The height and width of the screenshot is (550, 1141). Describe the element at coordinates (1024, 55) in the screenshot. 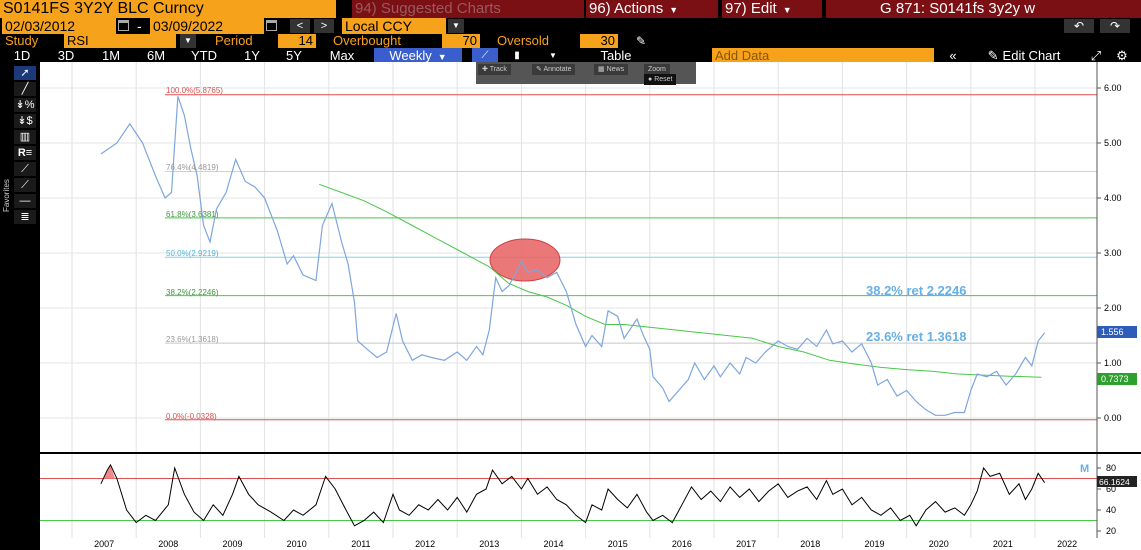

I see `edit-chart-button: ✎ Edit Chart` at that location.